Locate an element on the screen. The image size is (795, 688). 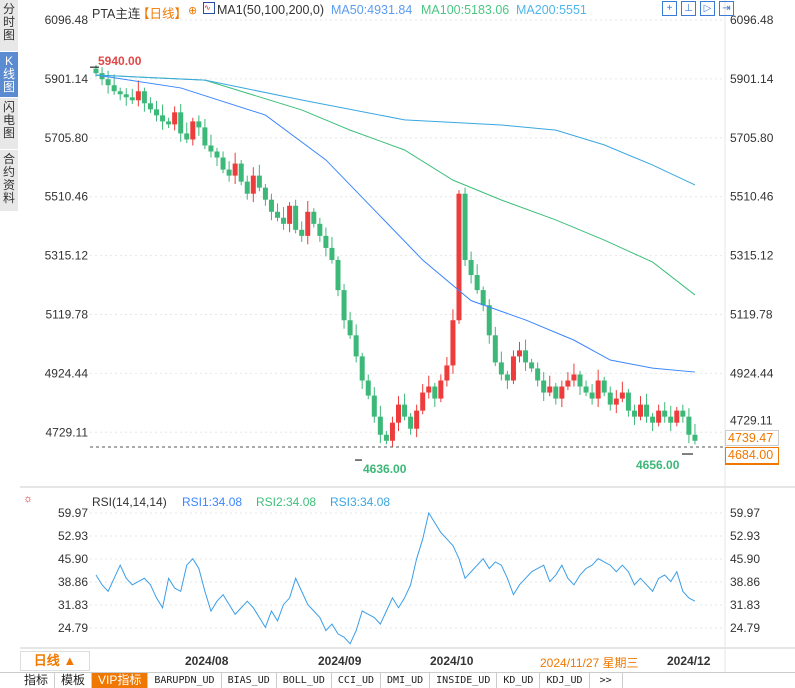
tab-time-share: 分时图 is located at coordinates (9, 26).